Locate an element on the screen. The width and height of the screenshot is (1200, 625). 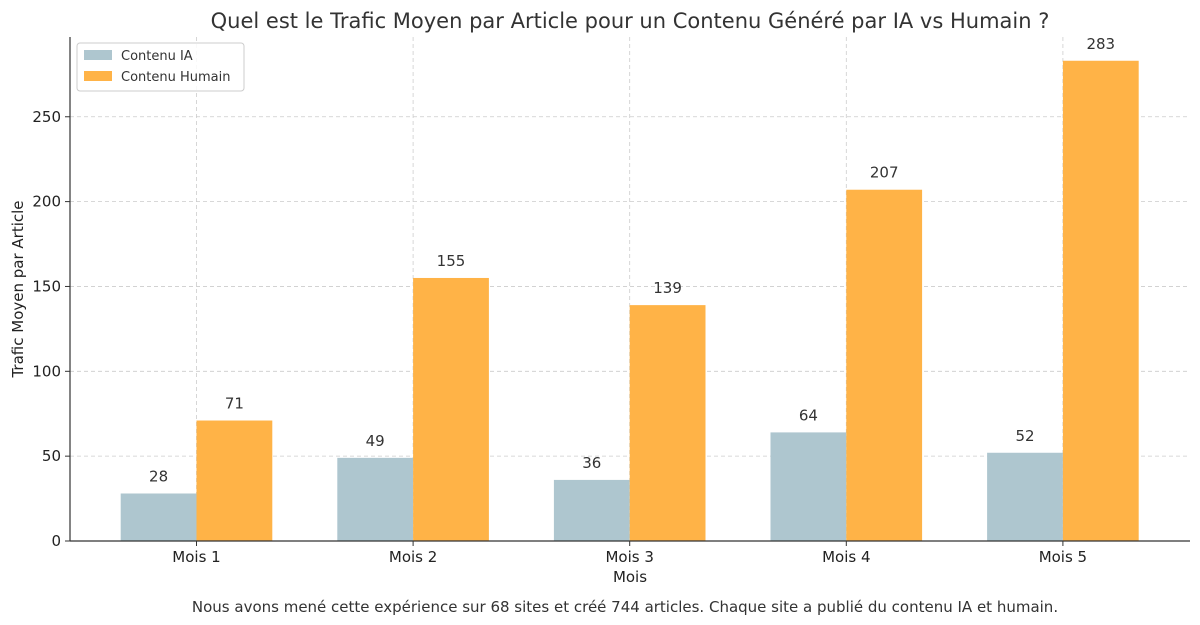
y-tick-label: 100 is located at coordinates (46, 371).